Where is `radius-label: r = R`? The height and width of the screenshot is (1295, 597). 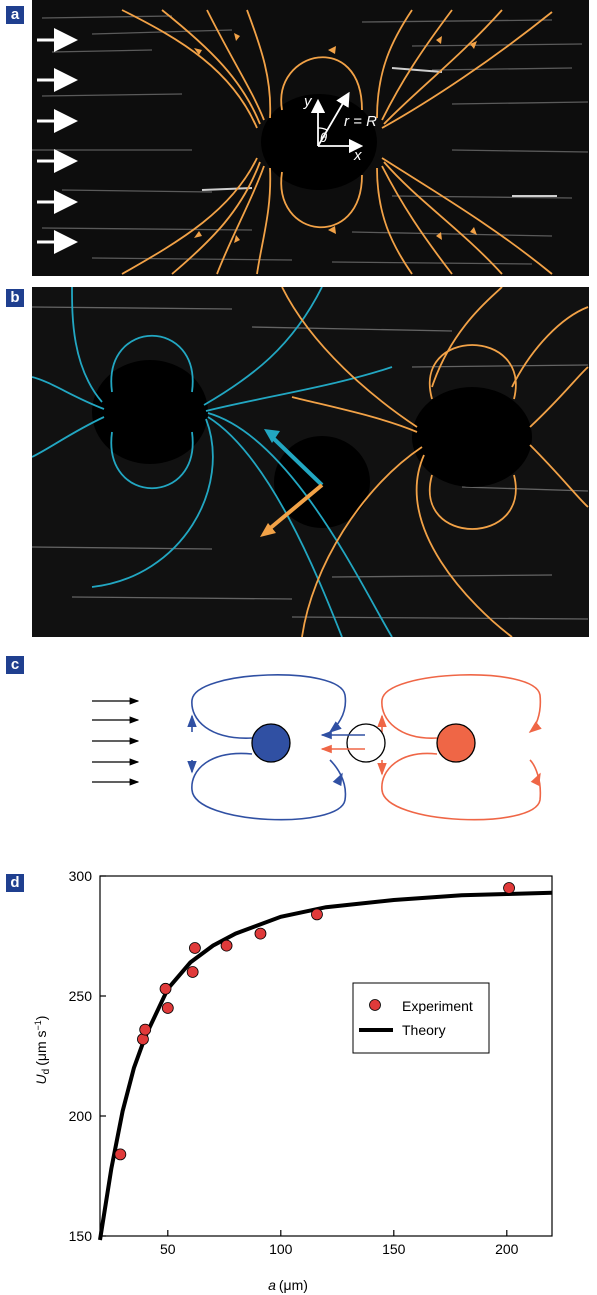 radius-label: r = R is located at coordinates (360, 121).